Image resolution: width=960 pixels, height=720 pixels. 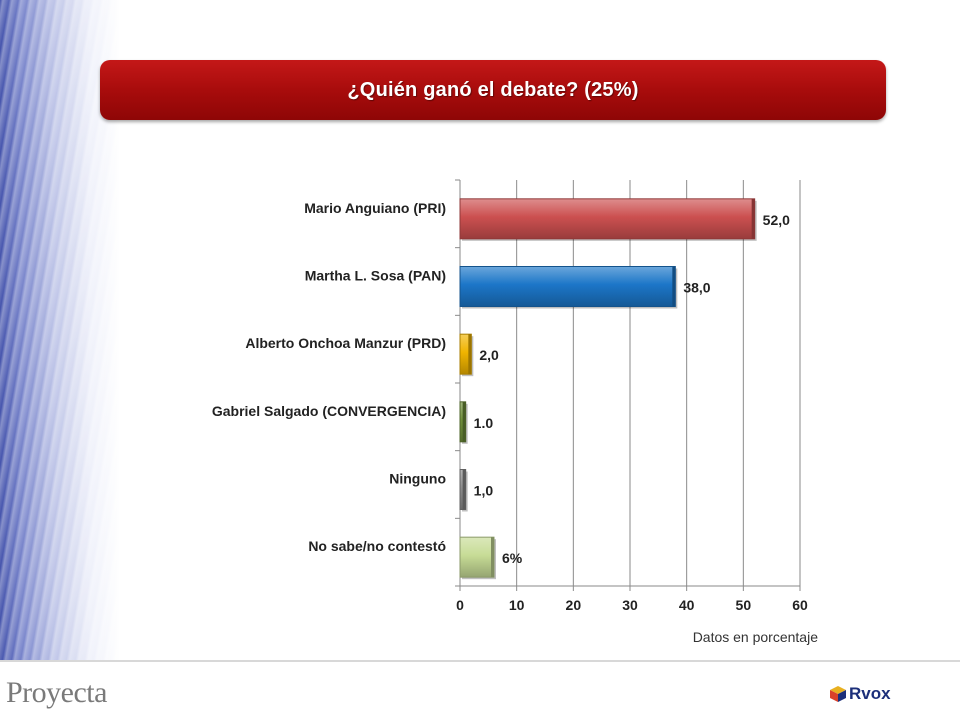 What do you see at coordinates (696, 288) in the screenshot?
I see `data-label-1: 38,0` at bounding box center [696, 288].